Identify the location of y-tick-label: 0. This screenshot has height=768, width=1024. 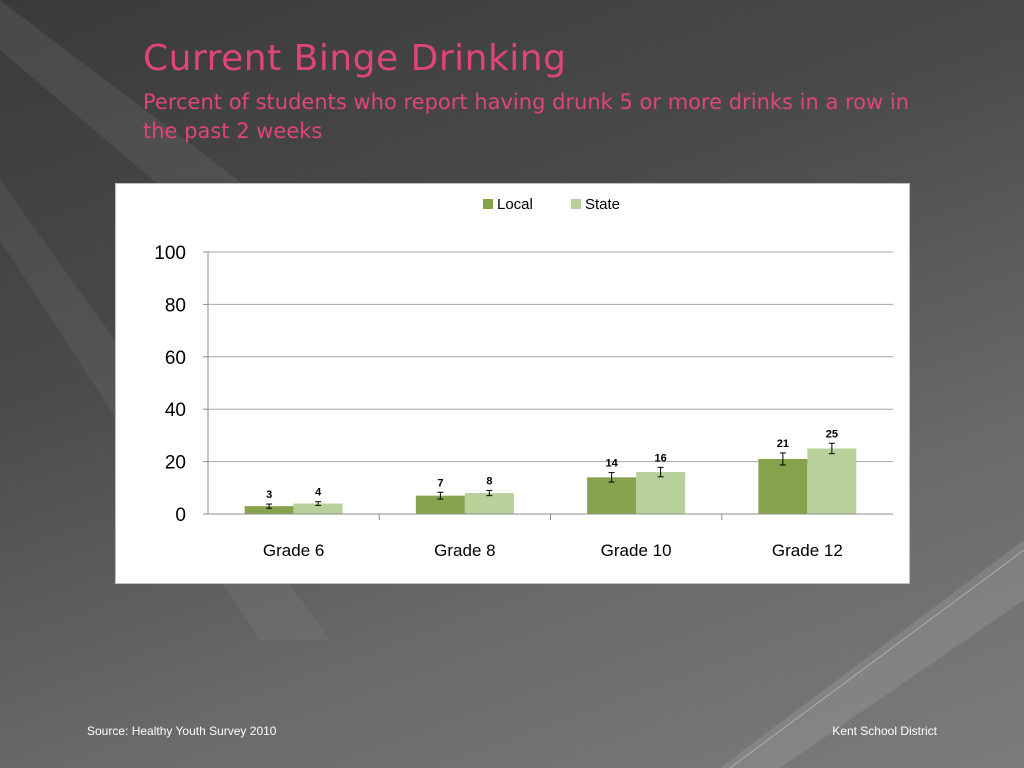
(180, 515).